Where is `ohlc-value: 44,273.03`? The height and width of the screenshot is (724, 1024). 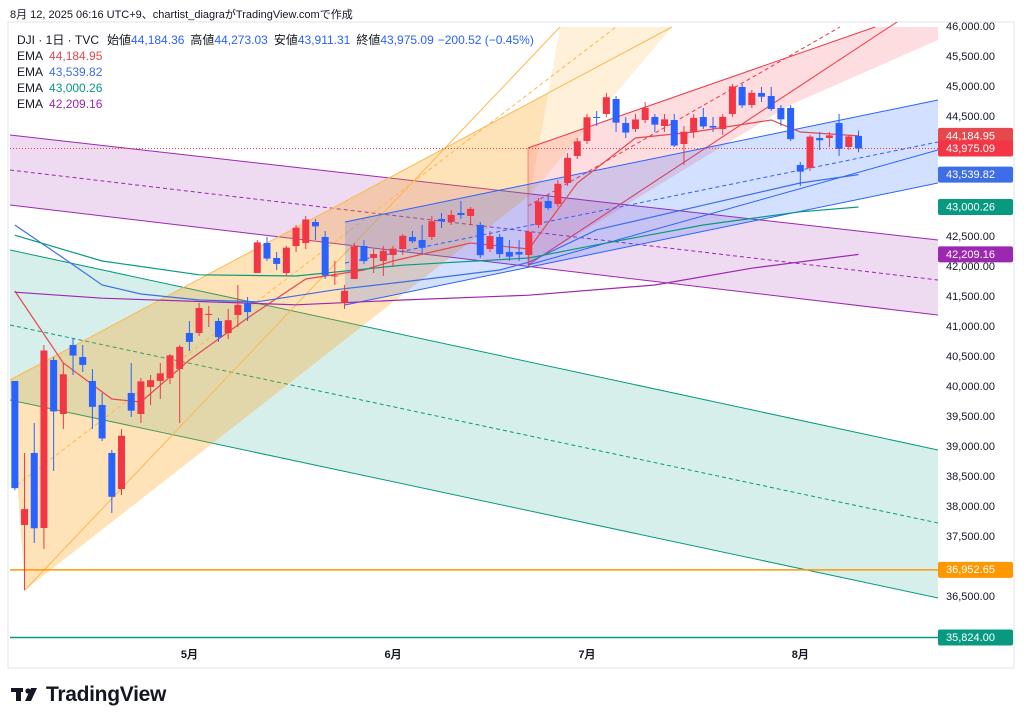
ohlc-value: 44,273.03 is located at coordinates (241, 40).